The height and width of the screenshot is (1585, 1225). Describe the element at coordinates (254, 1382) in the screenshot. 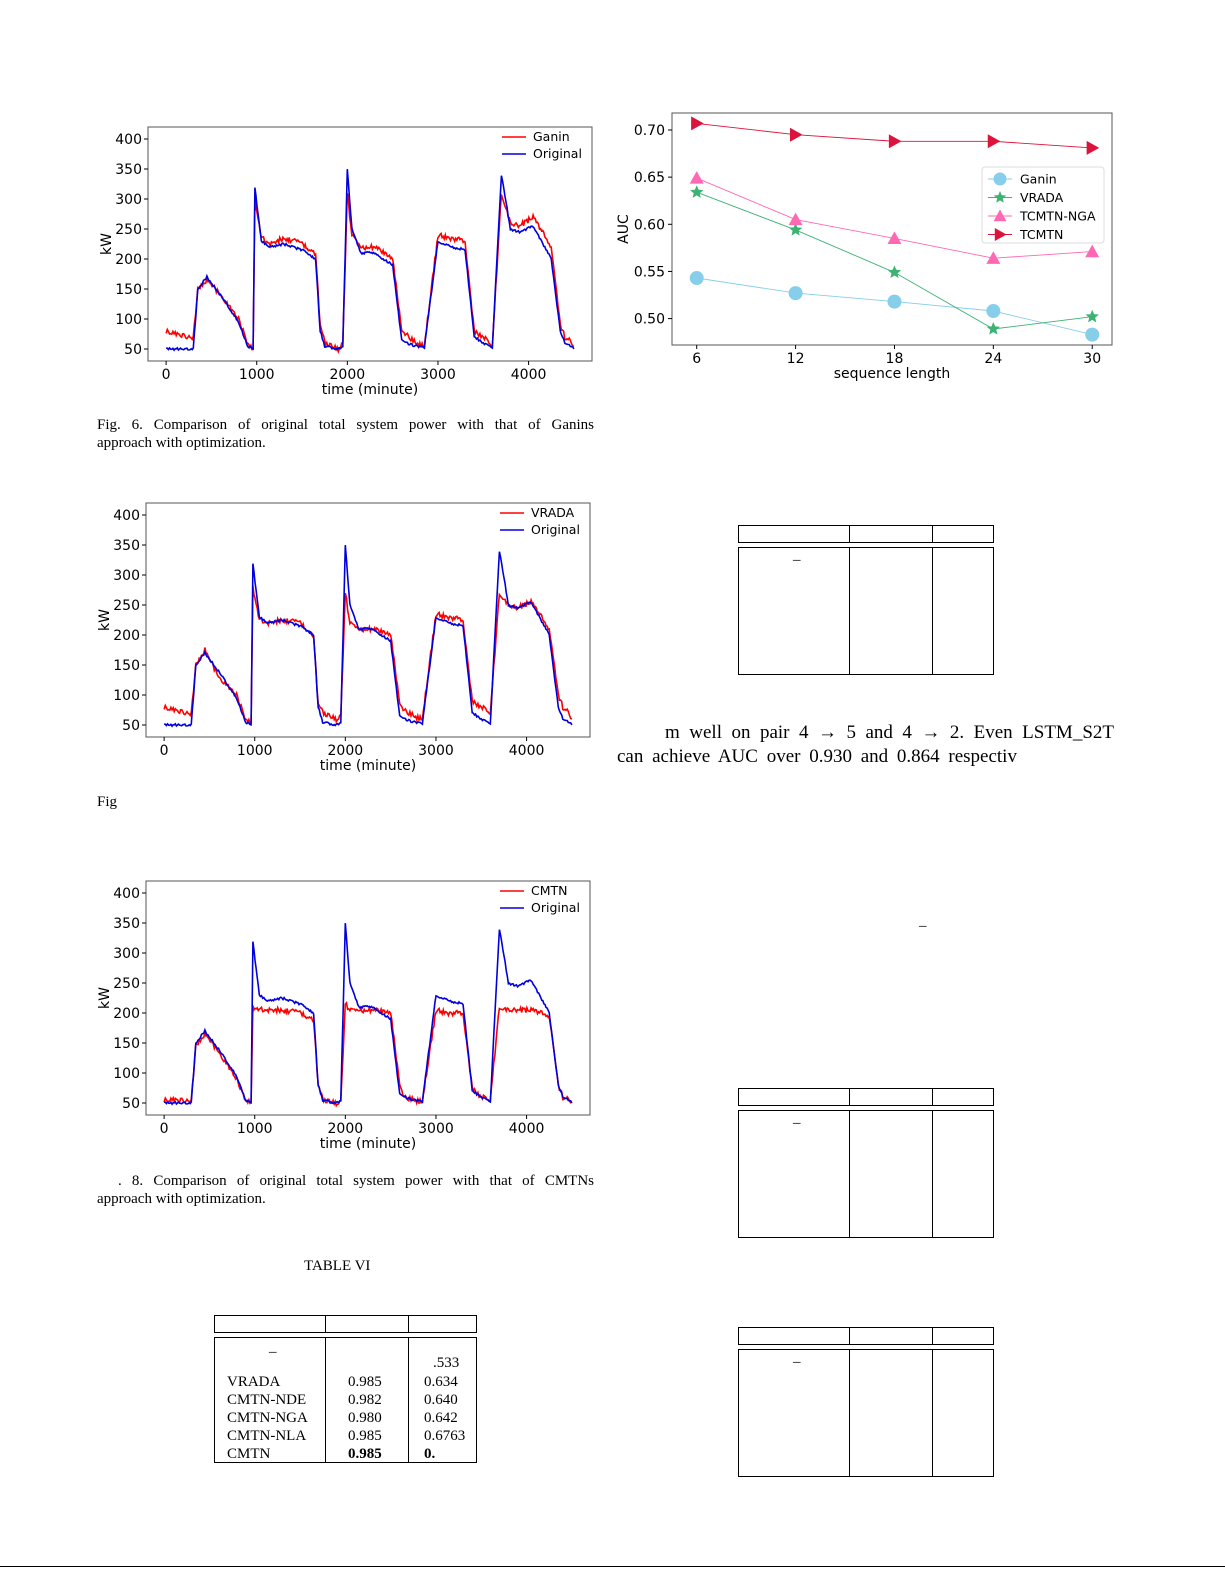

I see `table-cell-name: VRADA` at that location.